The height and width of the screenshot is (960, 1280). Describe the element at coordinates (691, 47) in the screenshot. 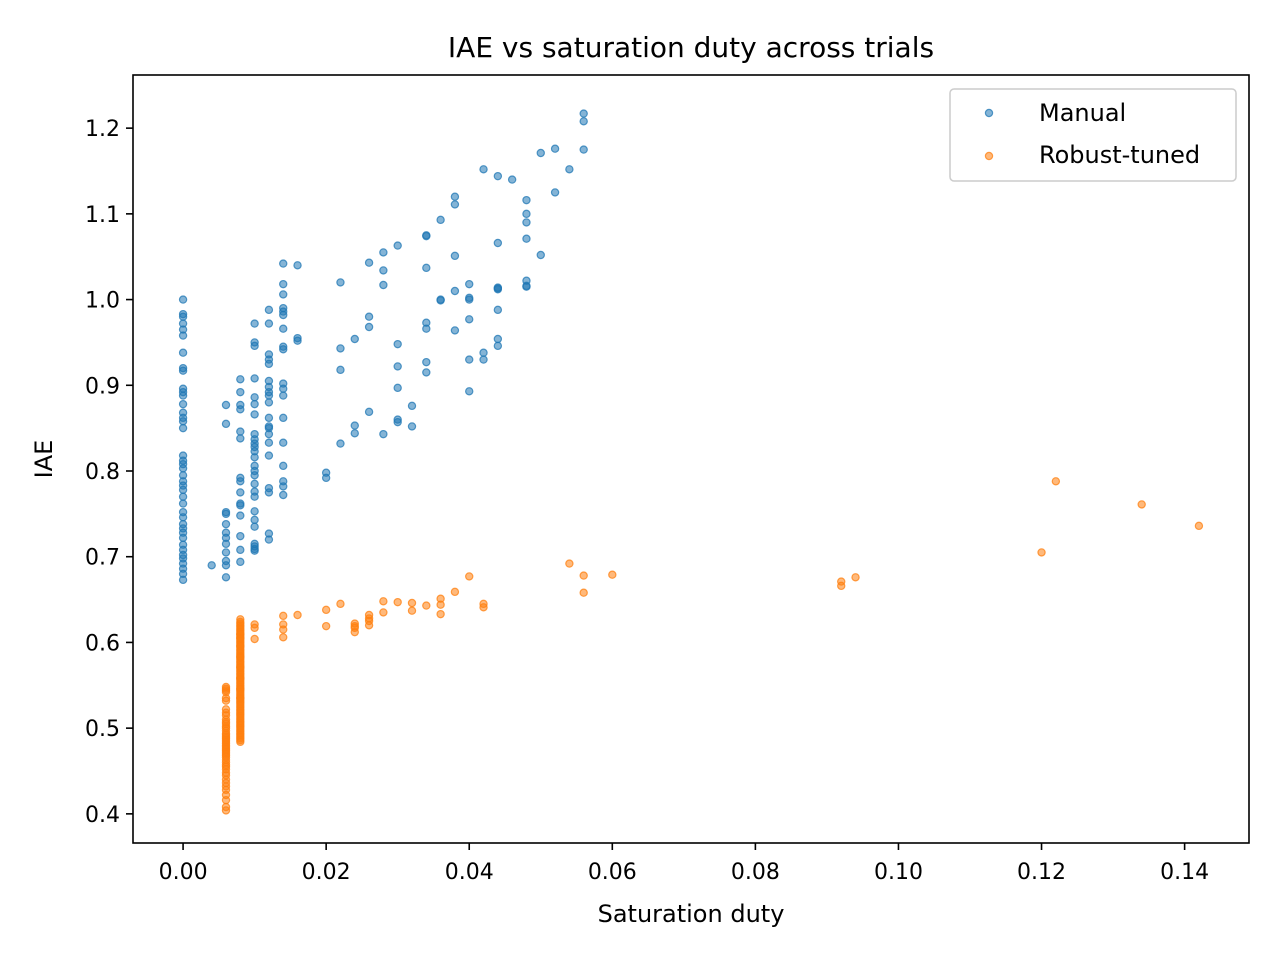

I see `chart-title: IAE vs saturation duty across trials` at that location.